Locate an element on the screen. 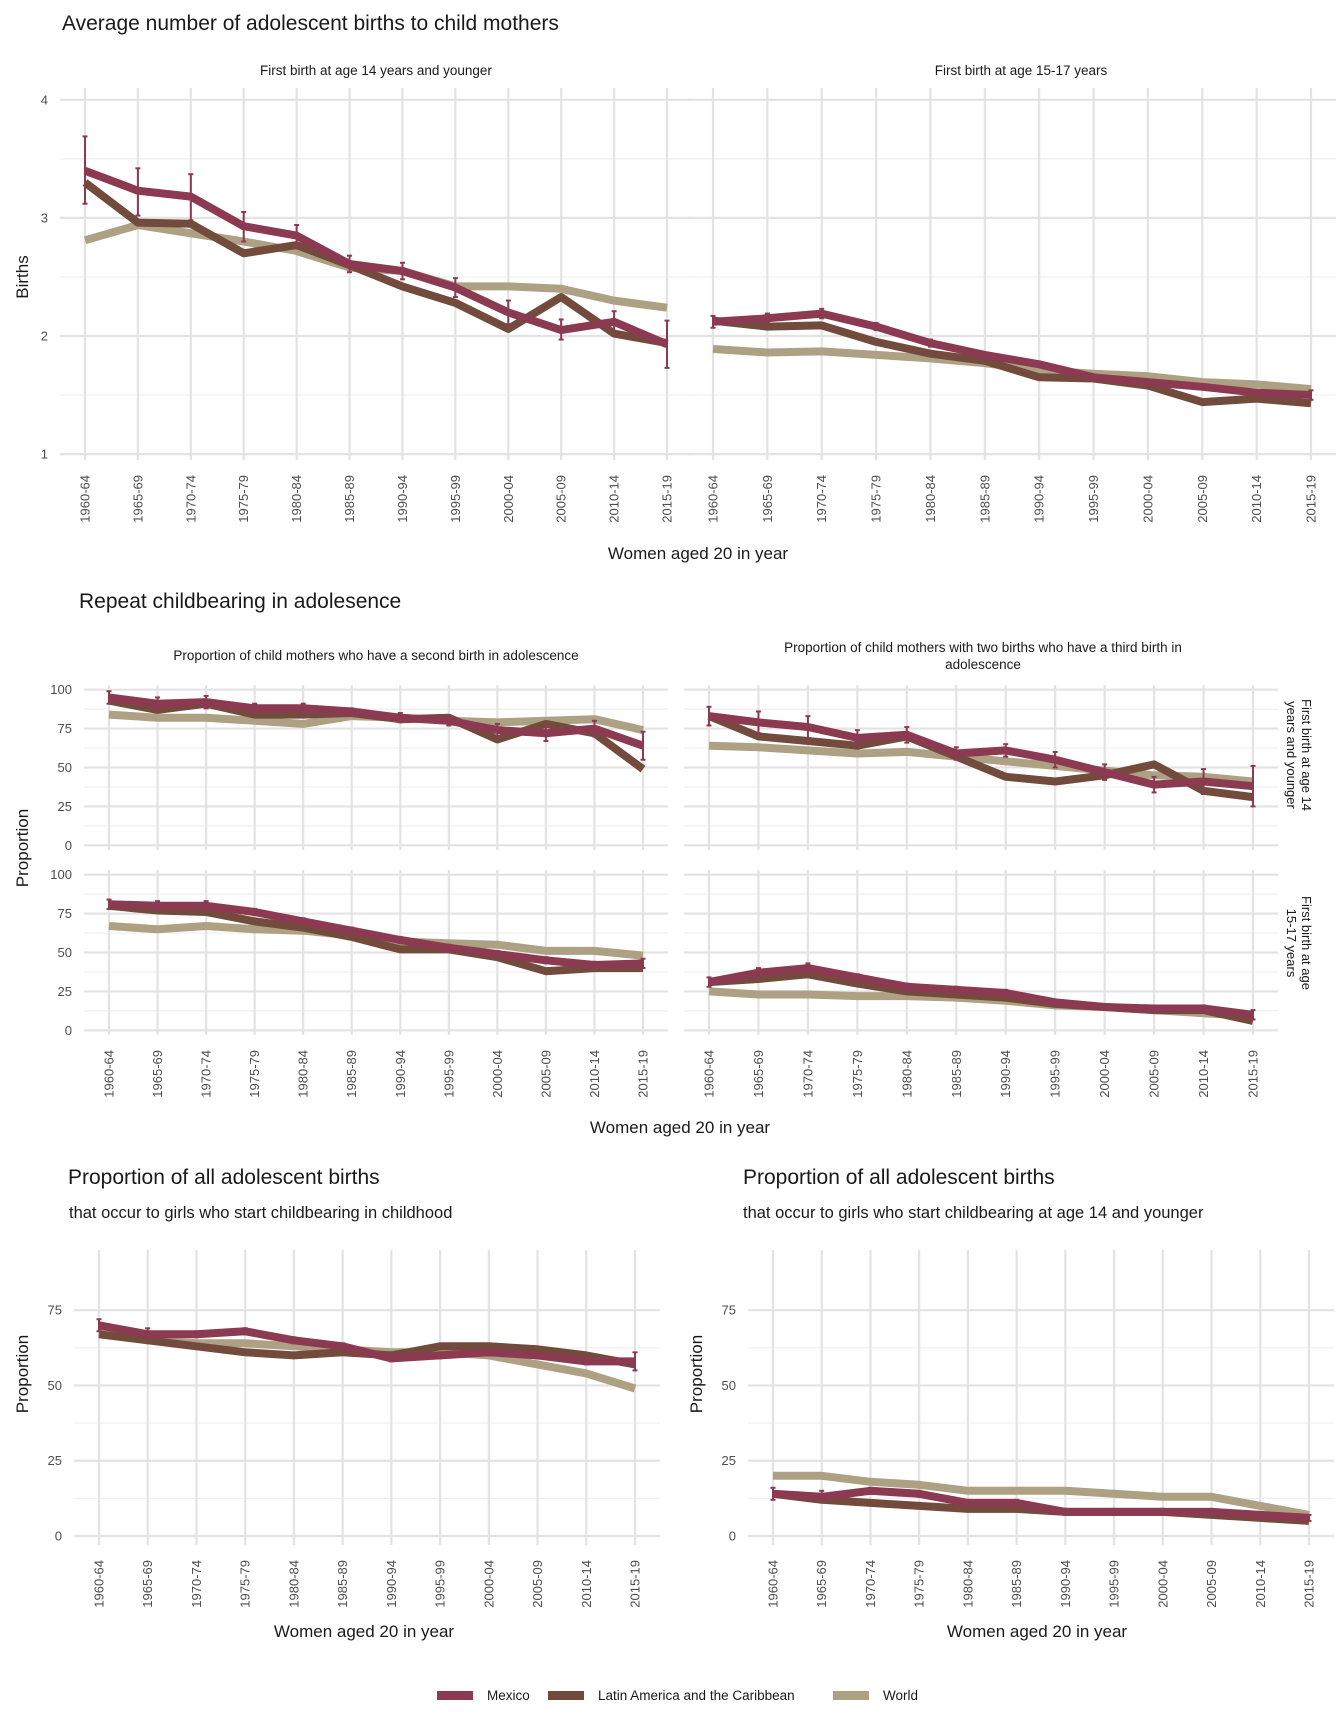  legend-swatch-mexico is located at coordinates (455, 1695).